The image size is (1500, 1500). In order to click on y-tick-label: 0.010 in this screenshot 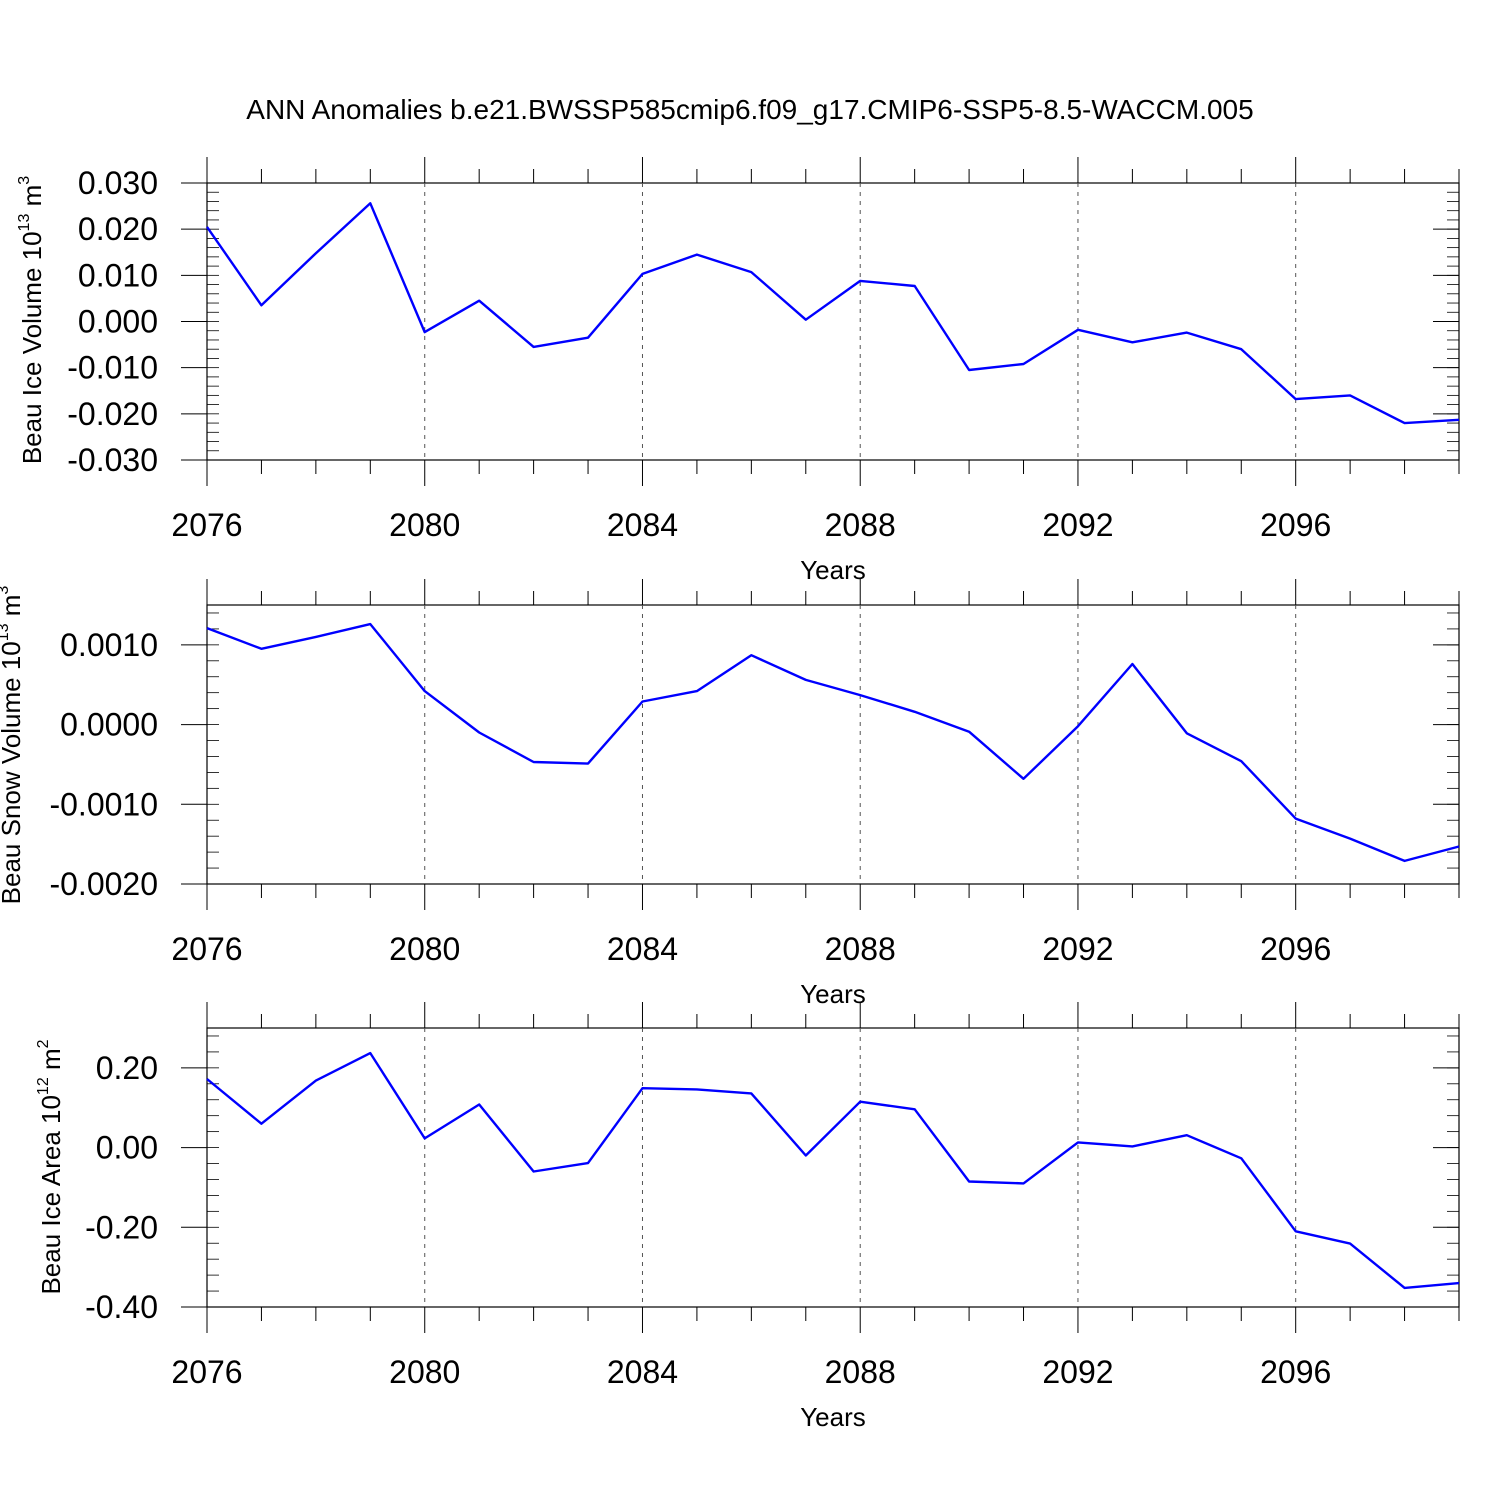, I will do `click(118, 275)`.